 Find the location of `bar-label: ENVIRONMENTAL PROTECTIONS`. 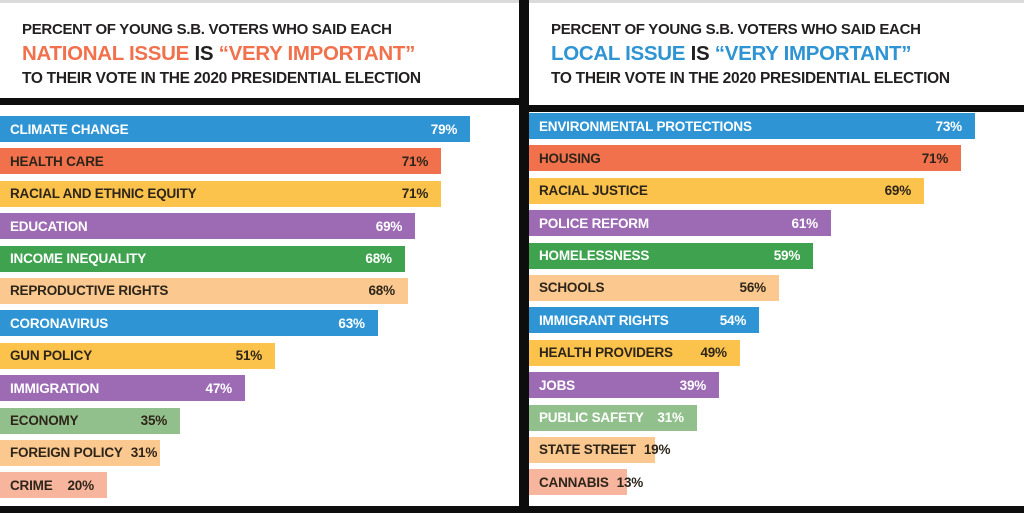

bar-label: ENVIRONMENTAL PROTECTIONS is located at coordinates (645, 126).